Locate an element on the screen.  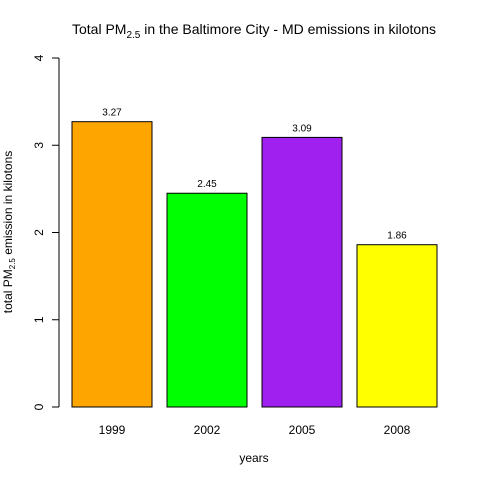
y-tick-label: 3 is located at coordinates (39, 145).